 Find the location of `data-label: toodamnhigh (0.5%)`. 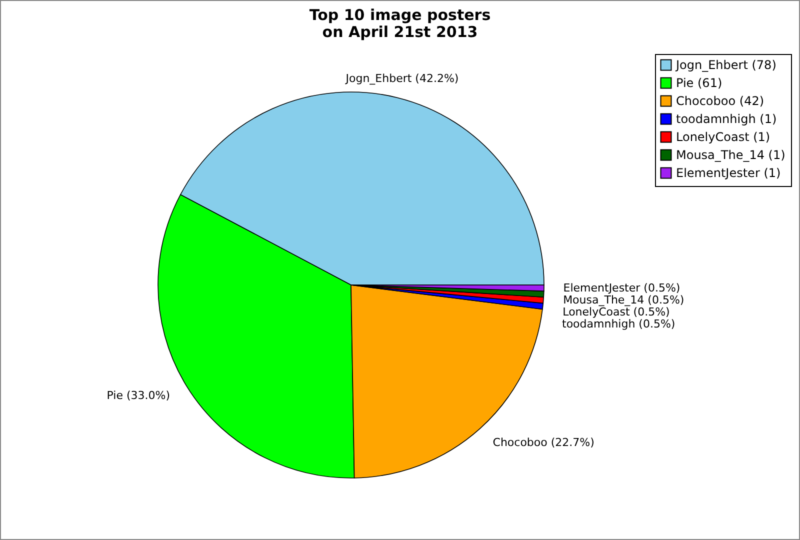

data-label: toodamnhigh (0.5%) is located at coordinates (619, 323).